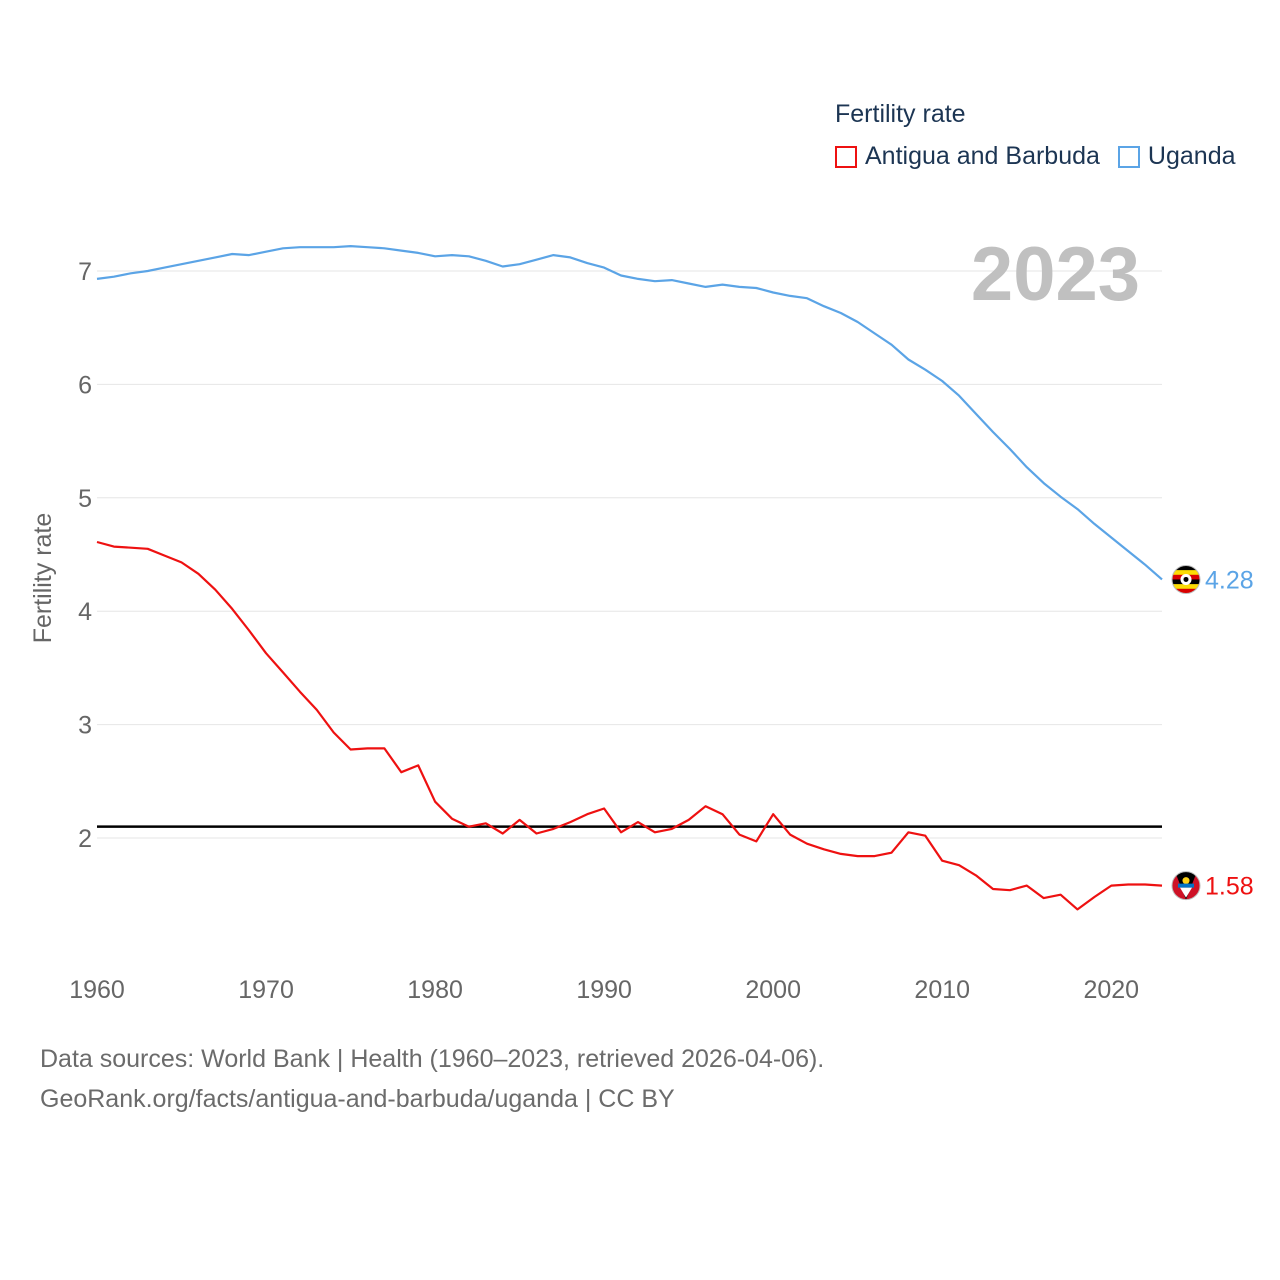  What do you see at coordinates (982, 156) in the screenshot?
I see `legend-label-antigua: Antigua and Barbuda` at bounding box center [982, 156].